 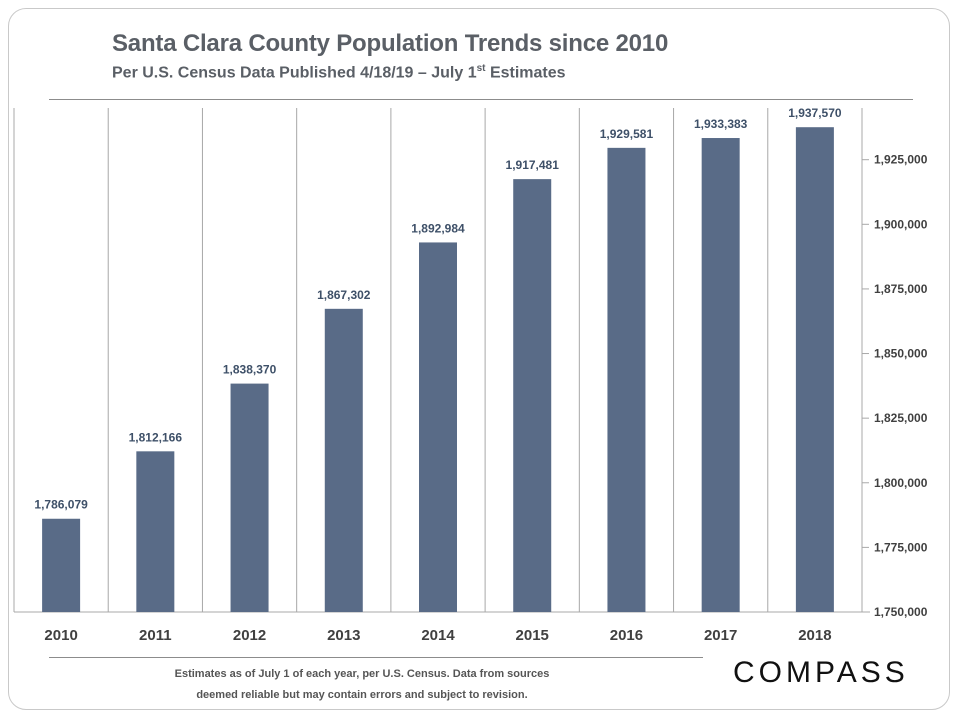 I want to click on y-tick-label: 1,800,000, so click(x=901, y=483).